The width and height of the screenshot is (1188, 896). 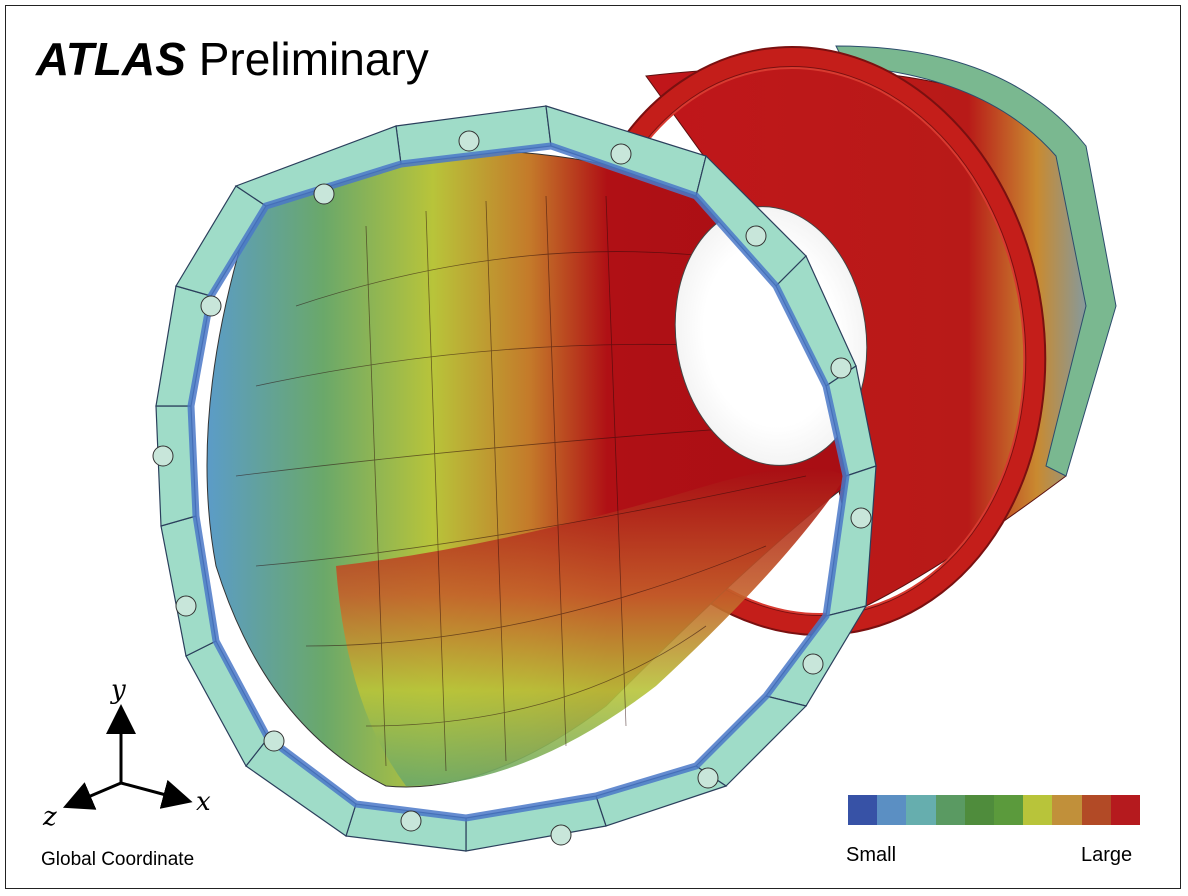 I want to click on title-brand: ATLAS, so click(x=111, y=59).